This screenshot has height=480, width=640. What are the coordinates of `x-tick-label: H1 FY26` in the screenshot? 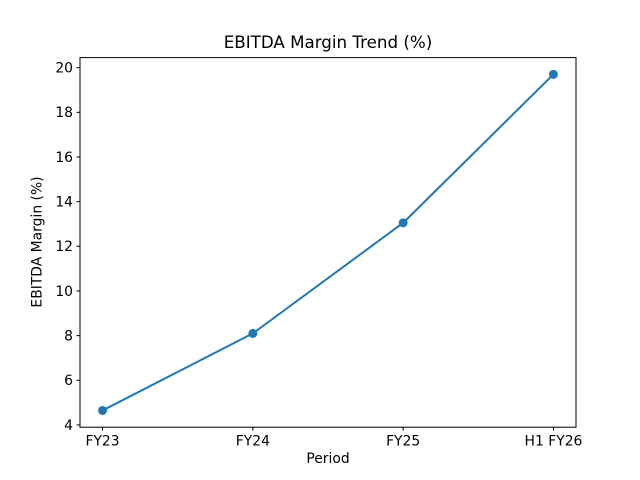 It's located at (554, 442).